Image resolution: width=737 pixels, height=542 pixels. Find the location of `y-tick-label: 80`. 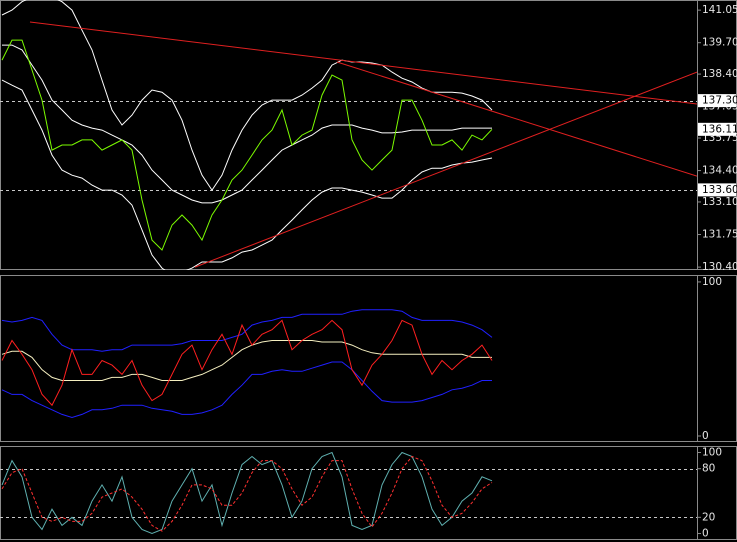

y-tick-label: 80 is located at coordinates (708, 469).